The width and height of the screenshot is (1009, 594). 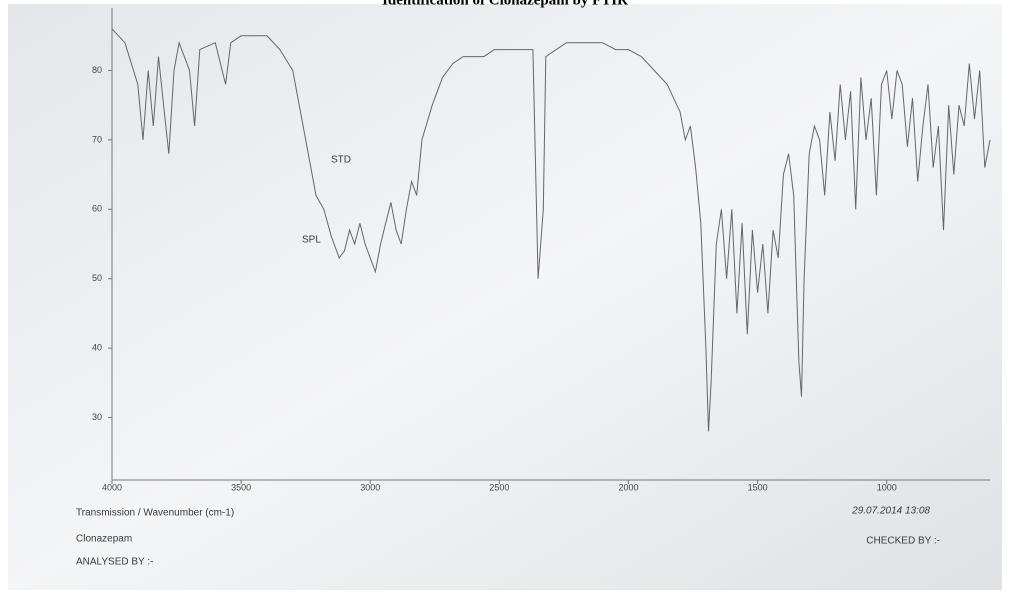 What do you see at coordinates (887, 487) in the screenshot?
I see `x-tick-label: 1000` at bounding box center [887, 487].